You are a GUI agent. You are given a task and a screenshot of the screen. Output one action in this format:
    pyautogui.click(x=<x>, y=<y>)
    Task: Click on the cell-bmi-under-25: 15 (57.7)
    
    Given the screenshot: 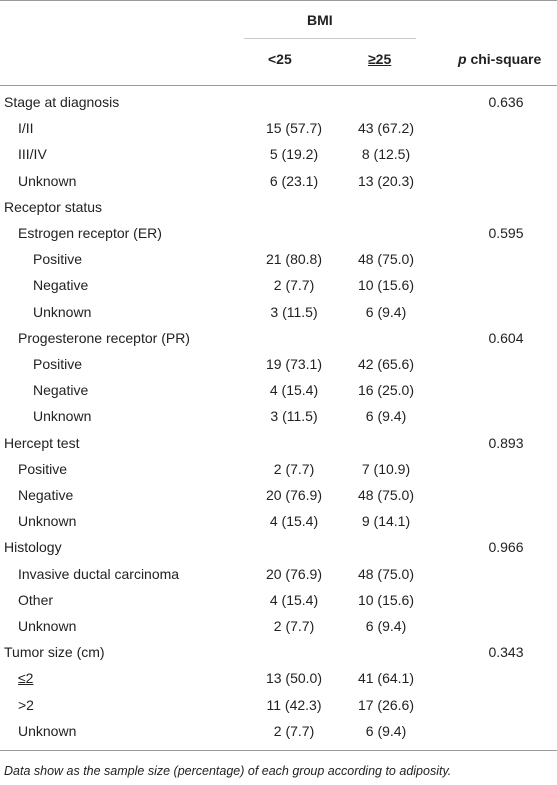 What is the action you would take?
    pyautogui.click(x=294, y=128)
    